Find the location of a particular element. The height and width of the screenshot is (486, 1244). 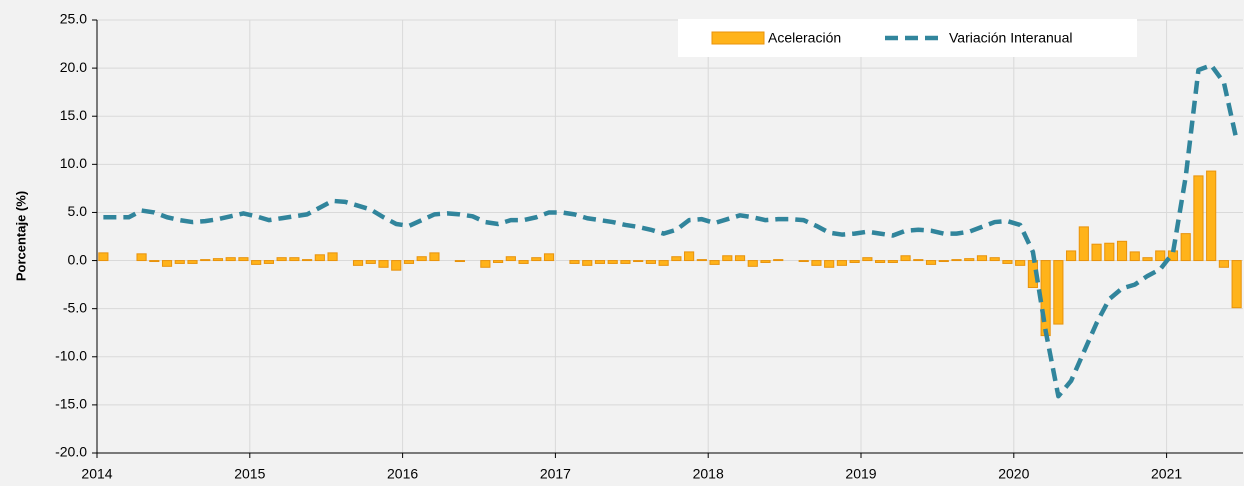

x-tick-label: 2015 is located at coordinates (249, 474).